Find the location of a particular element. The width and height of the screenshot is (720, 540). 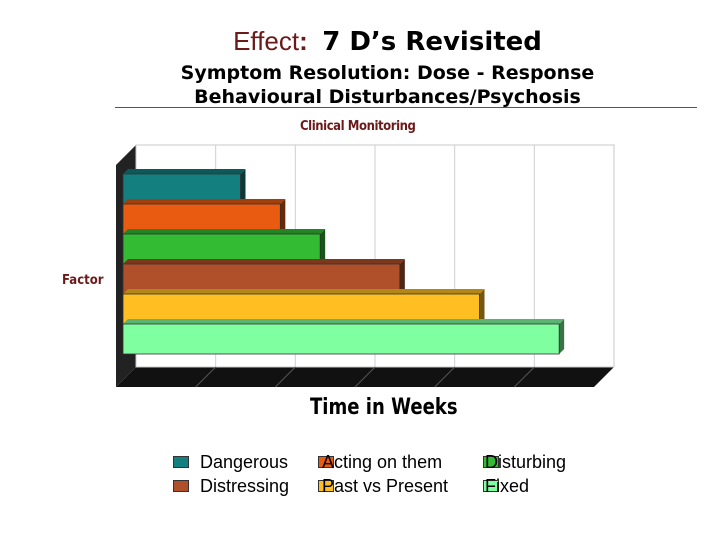

legend-label: Dangerous is located at coordinates (244, 462).